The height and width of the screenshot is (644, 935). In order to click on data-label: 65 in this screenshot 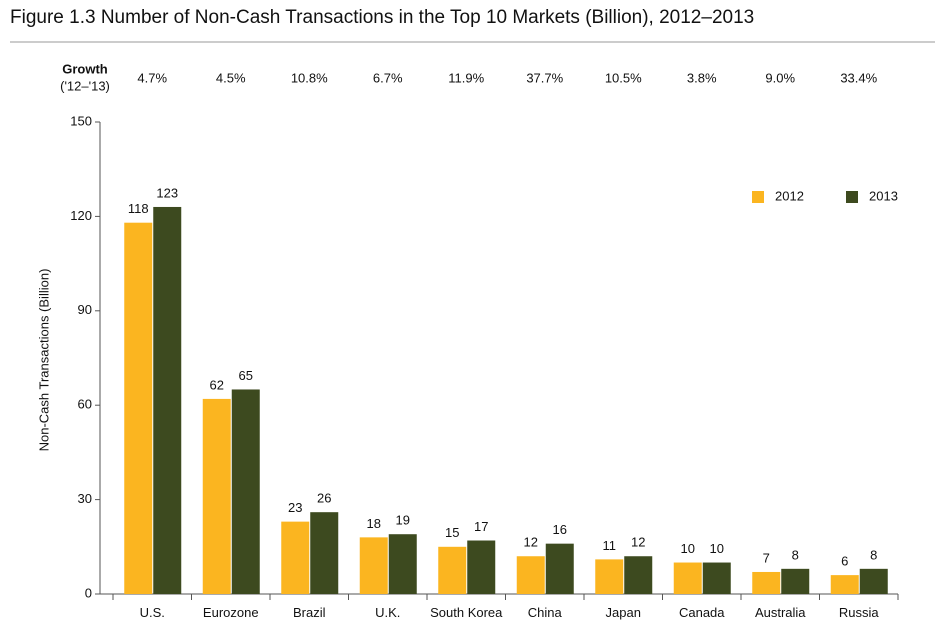, I will do `click(246, 375)`.